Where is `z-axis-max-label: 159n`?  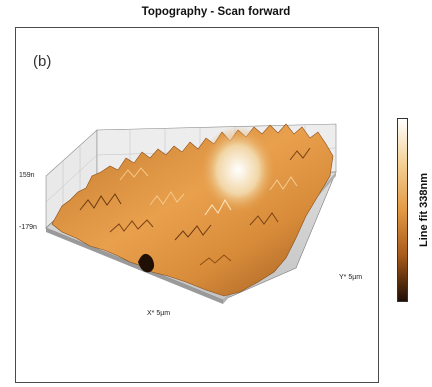
z-axis-max-label: 159n is located at coordinates (27, 175).